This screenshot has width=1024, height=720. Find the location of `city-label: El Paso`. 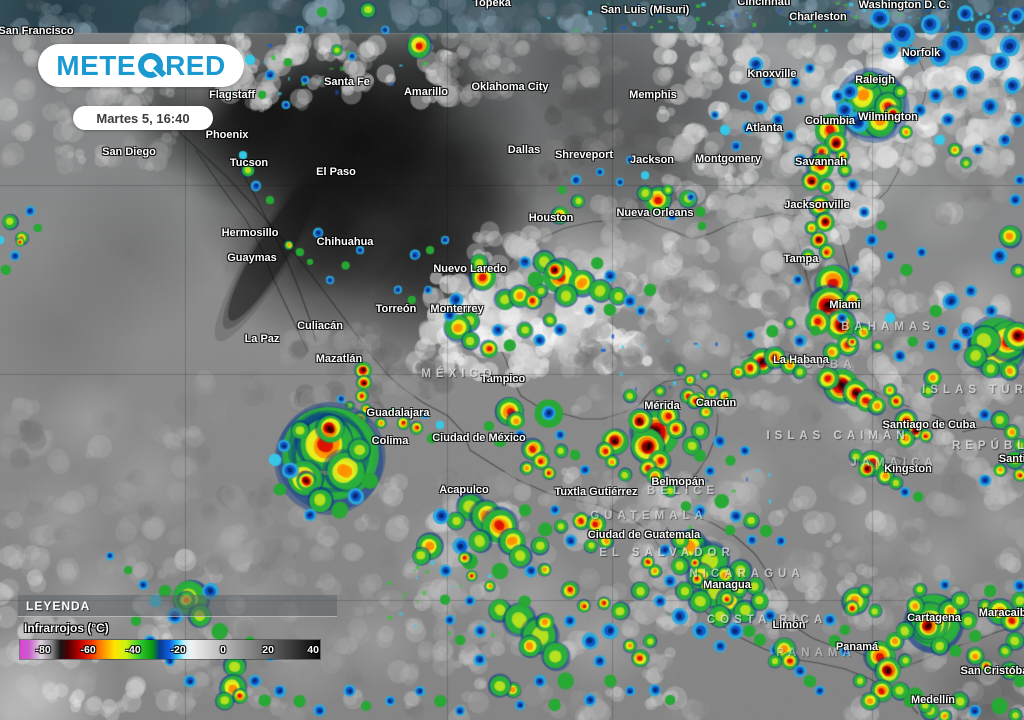

city-label: El Paso is located at coordinates (336, 172).